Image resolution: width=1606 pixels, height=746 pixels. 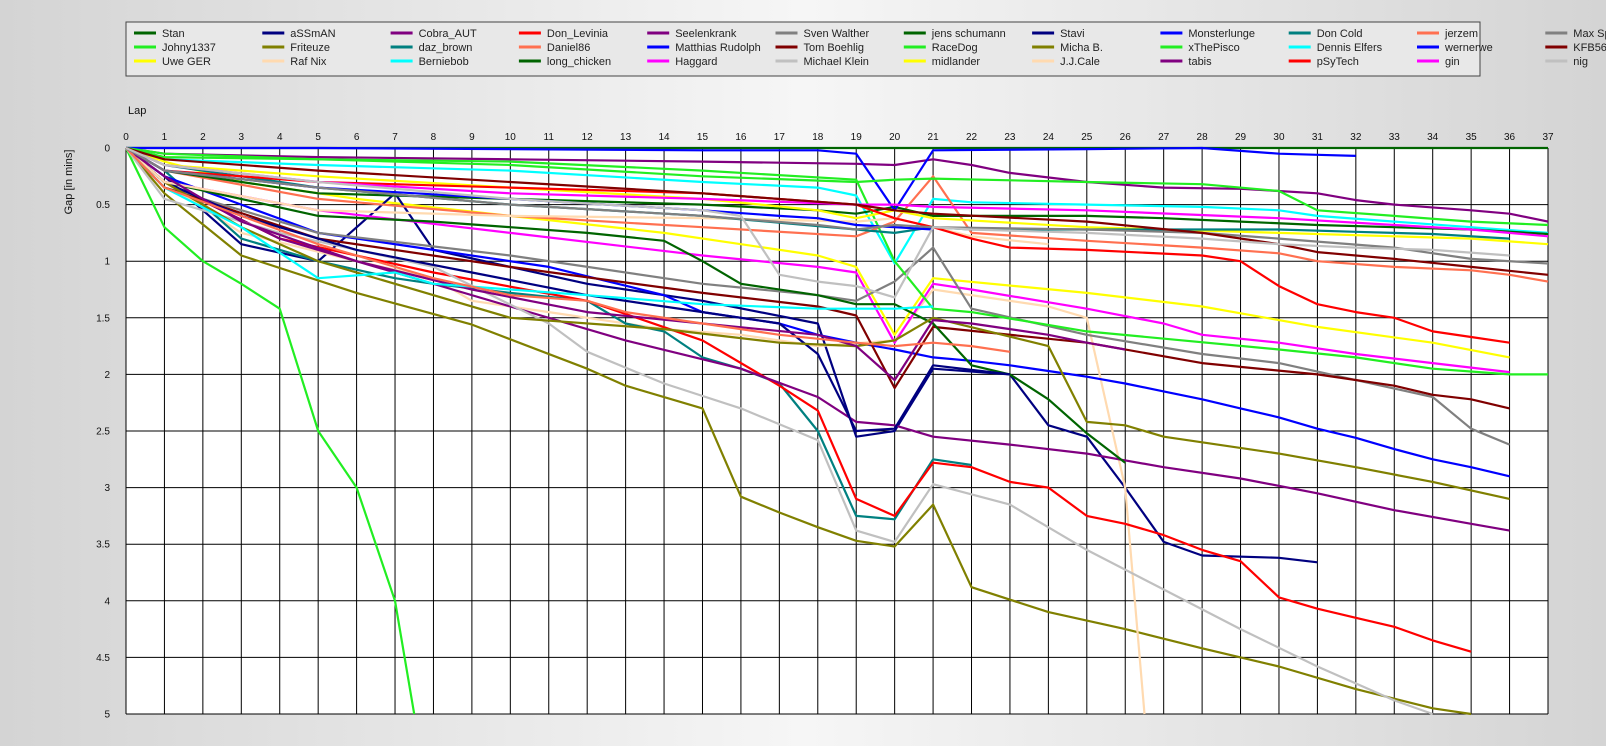 I want to click on x-tick-label: 35, so click(x=1472, y=137).